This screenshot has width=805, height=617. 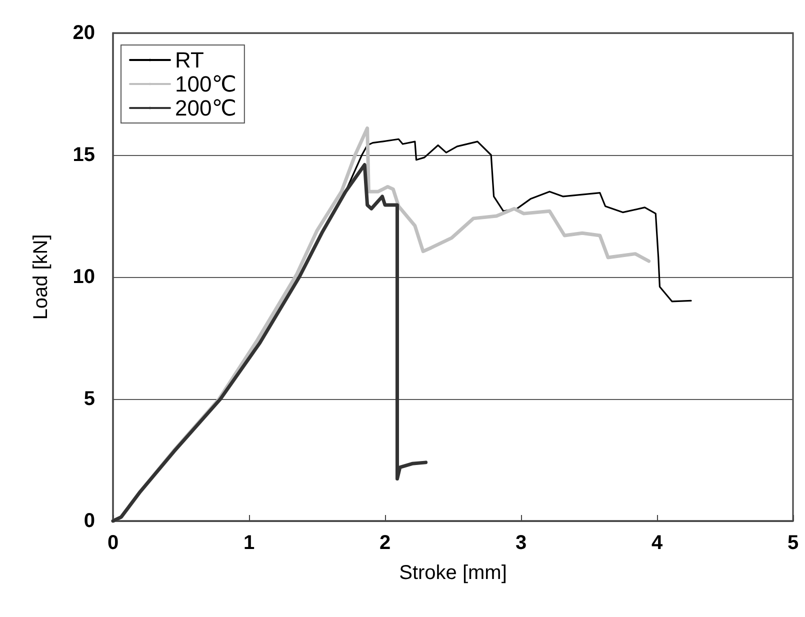 I want to click on x-tick-label: 4, so click(x=657, y=543).